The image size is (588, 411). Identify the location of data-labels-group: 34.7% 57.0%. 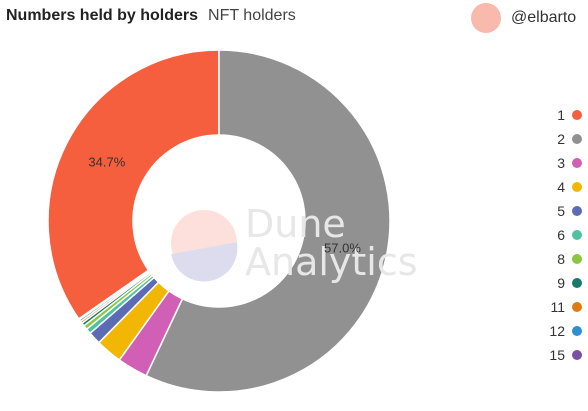
(224, 205).